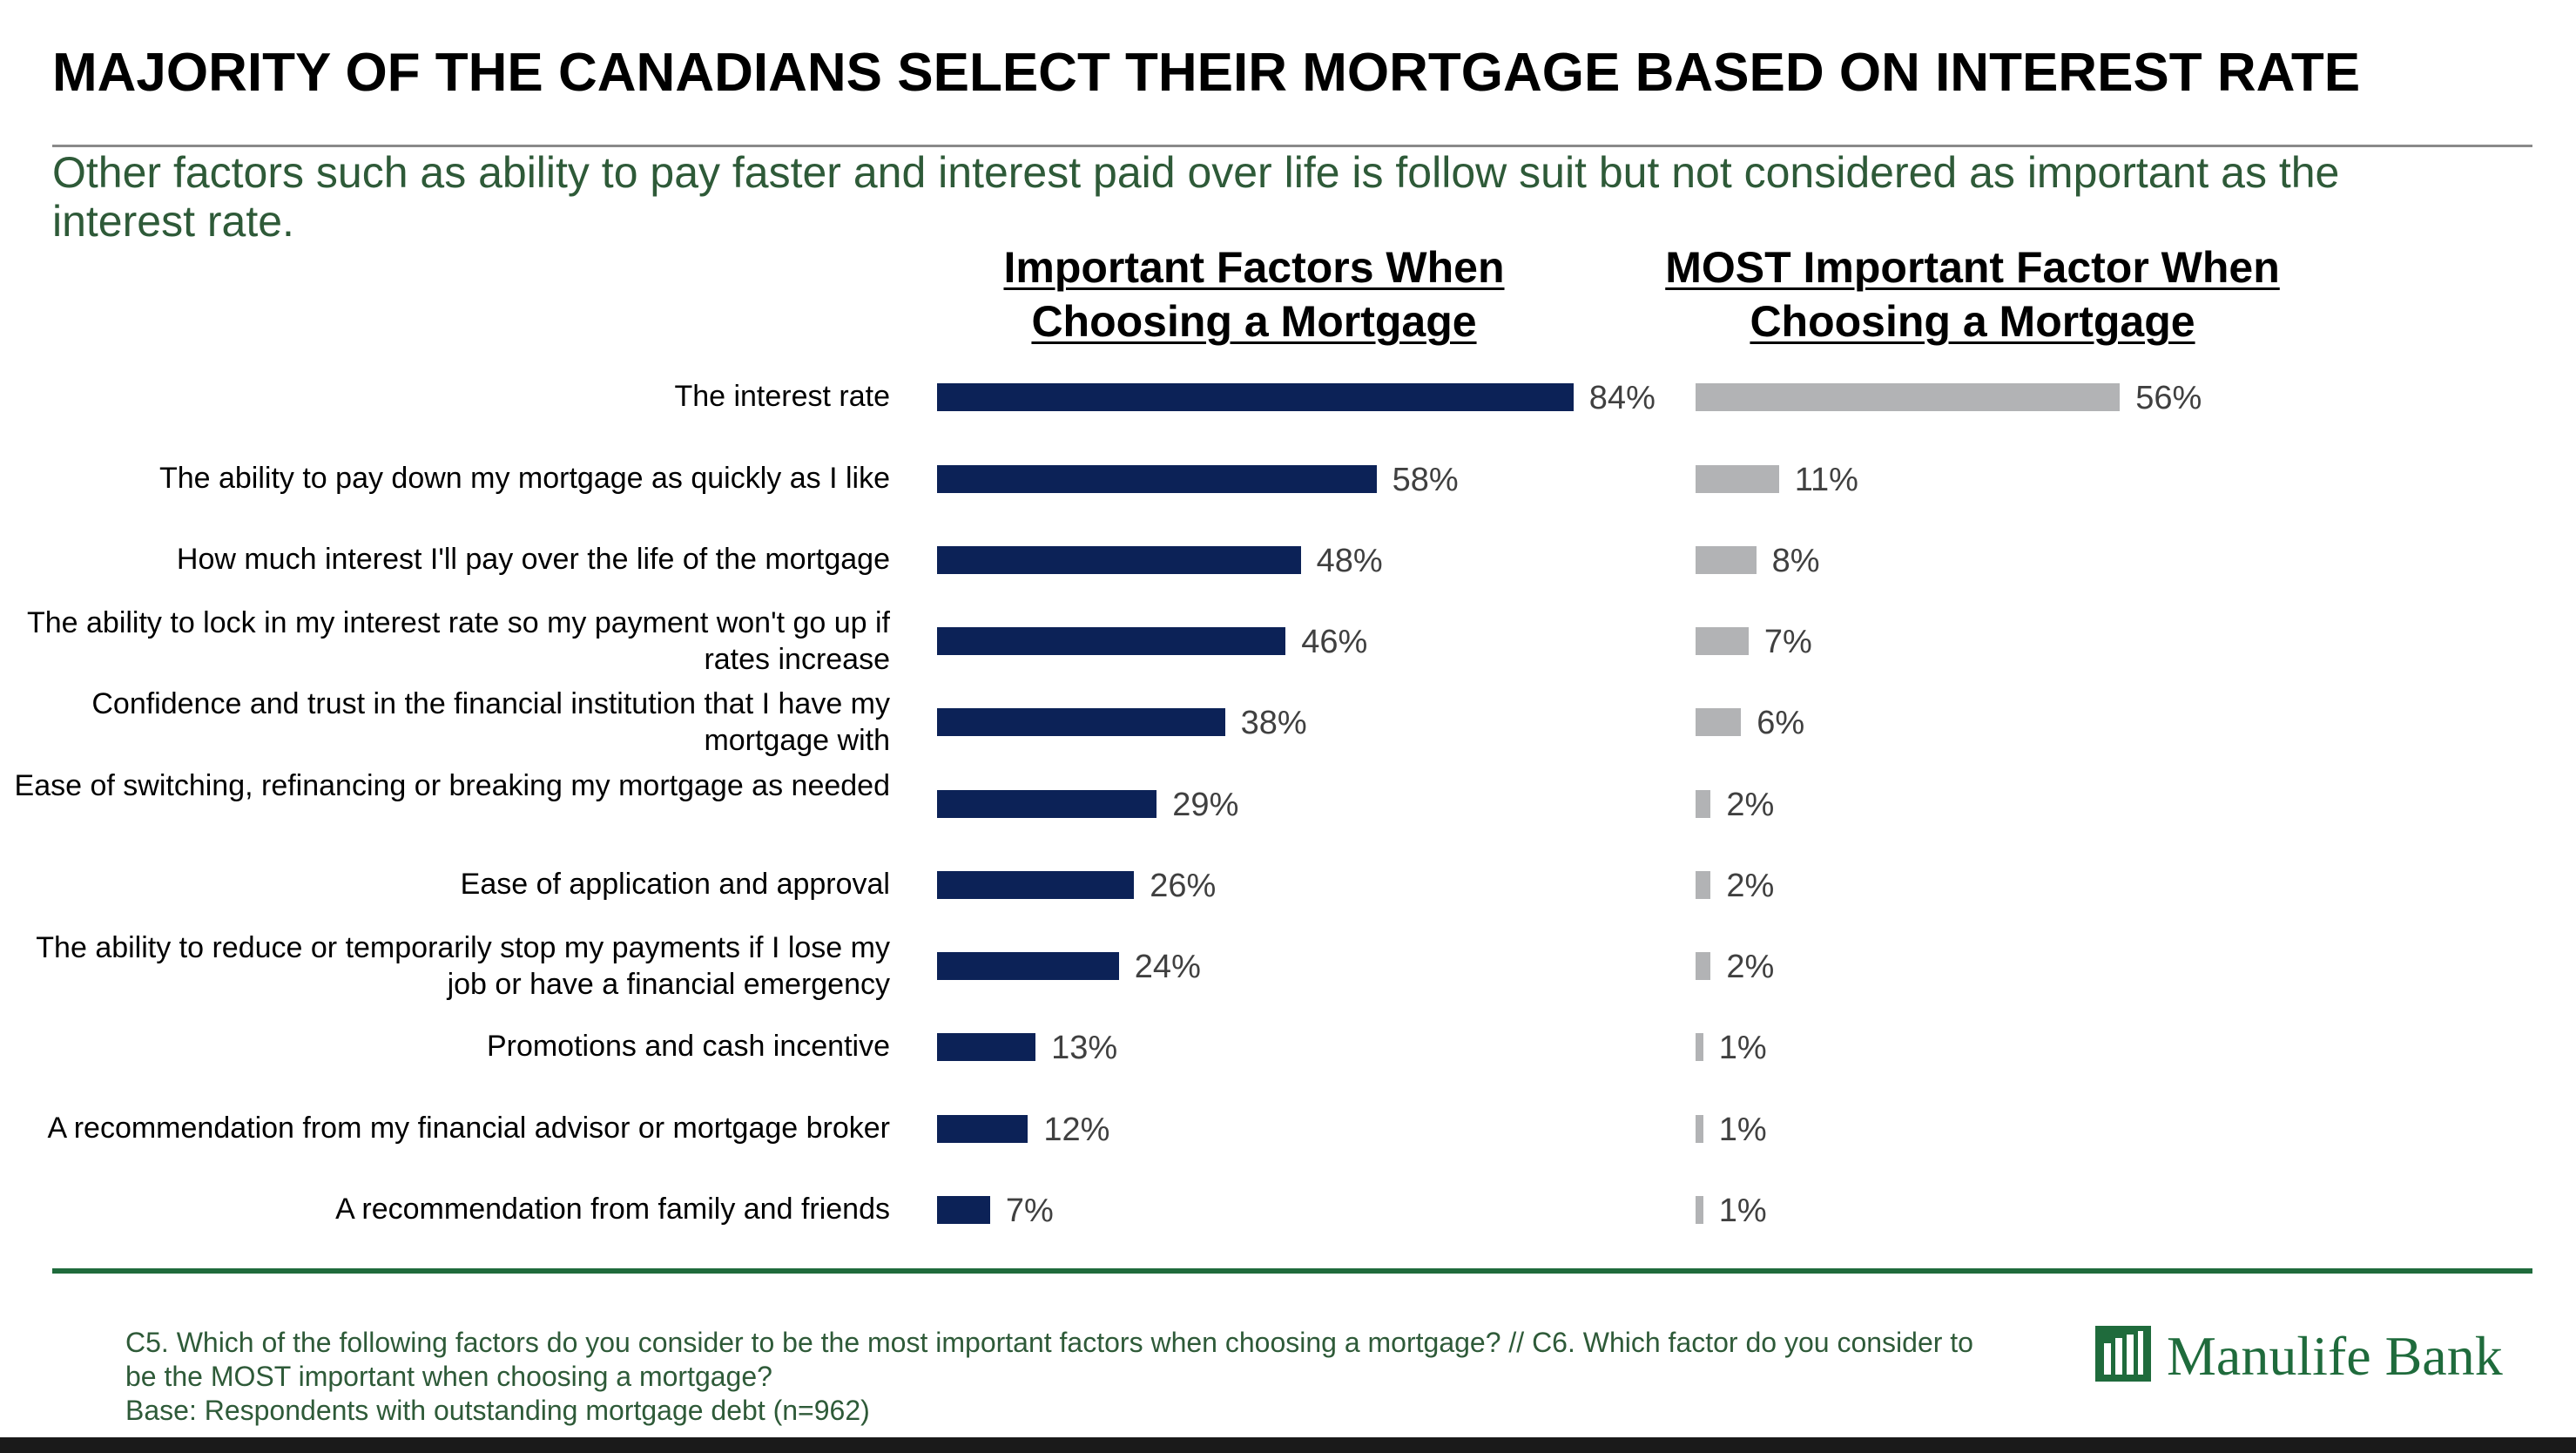 This screenshot has height=1453, width=2576. What do you see at coordinates (612, 1210) in the screenshot?
I see `category-label: A recommendation from family and friends` at bounding box center [612, 1210].